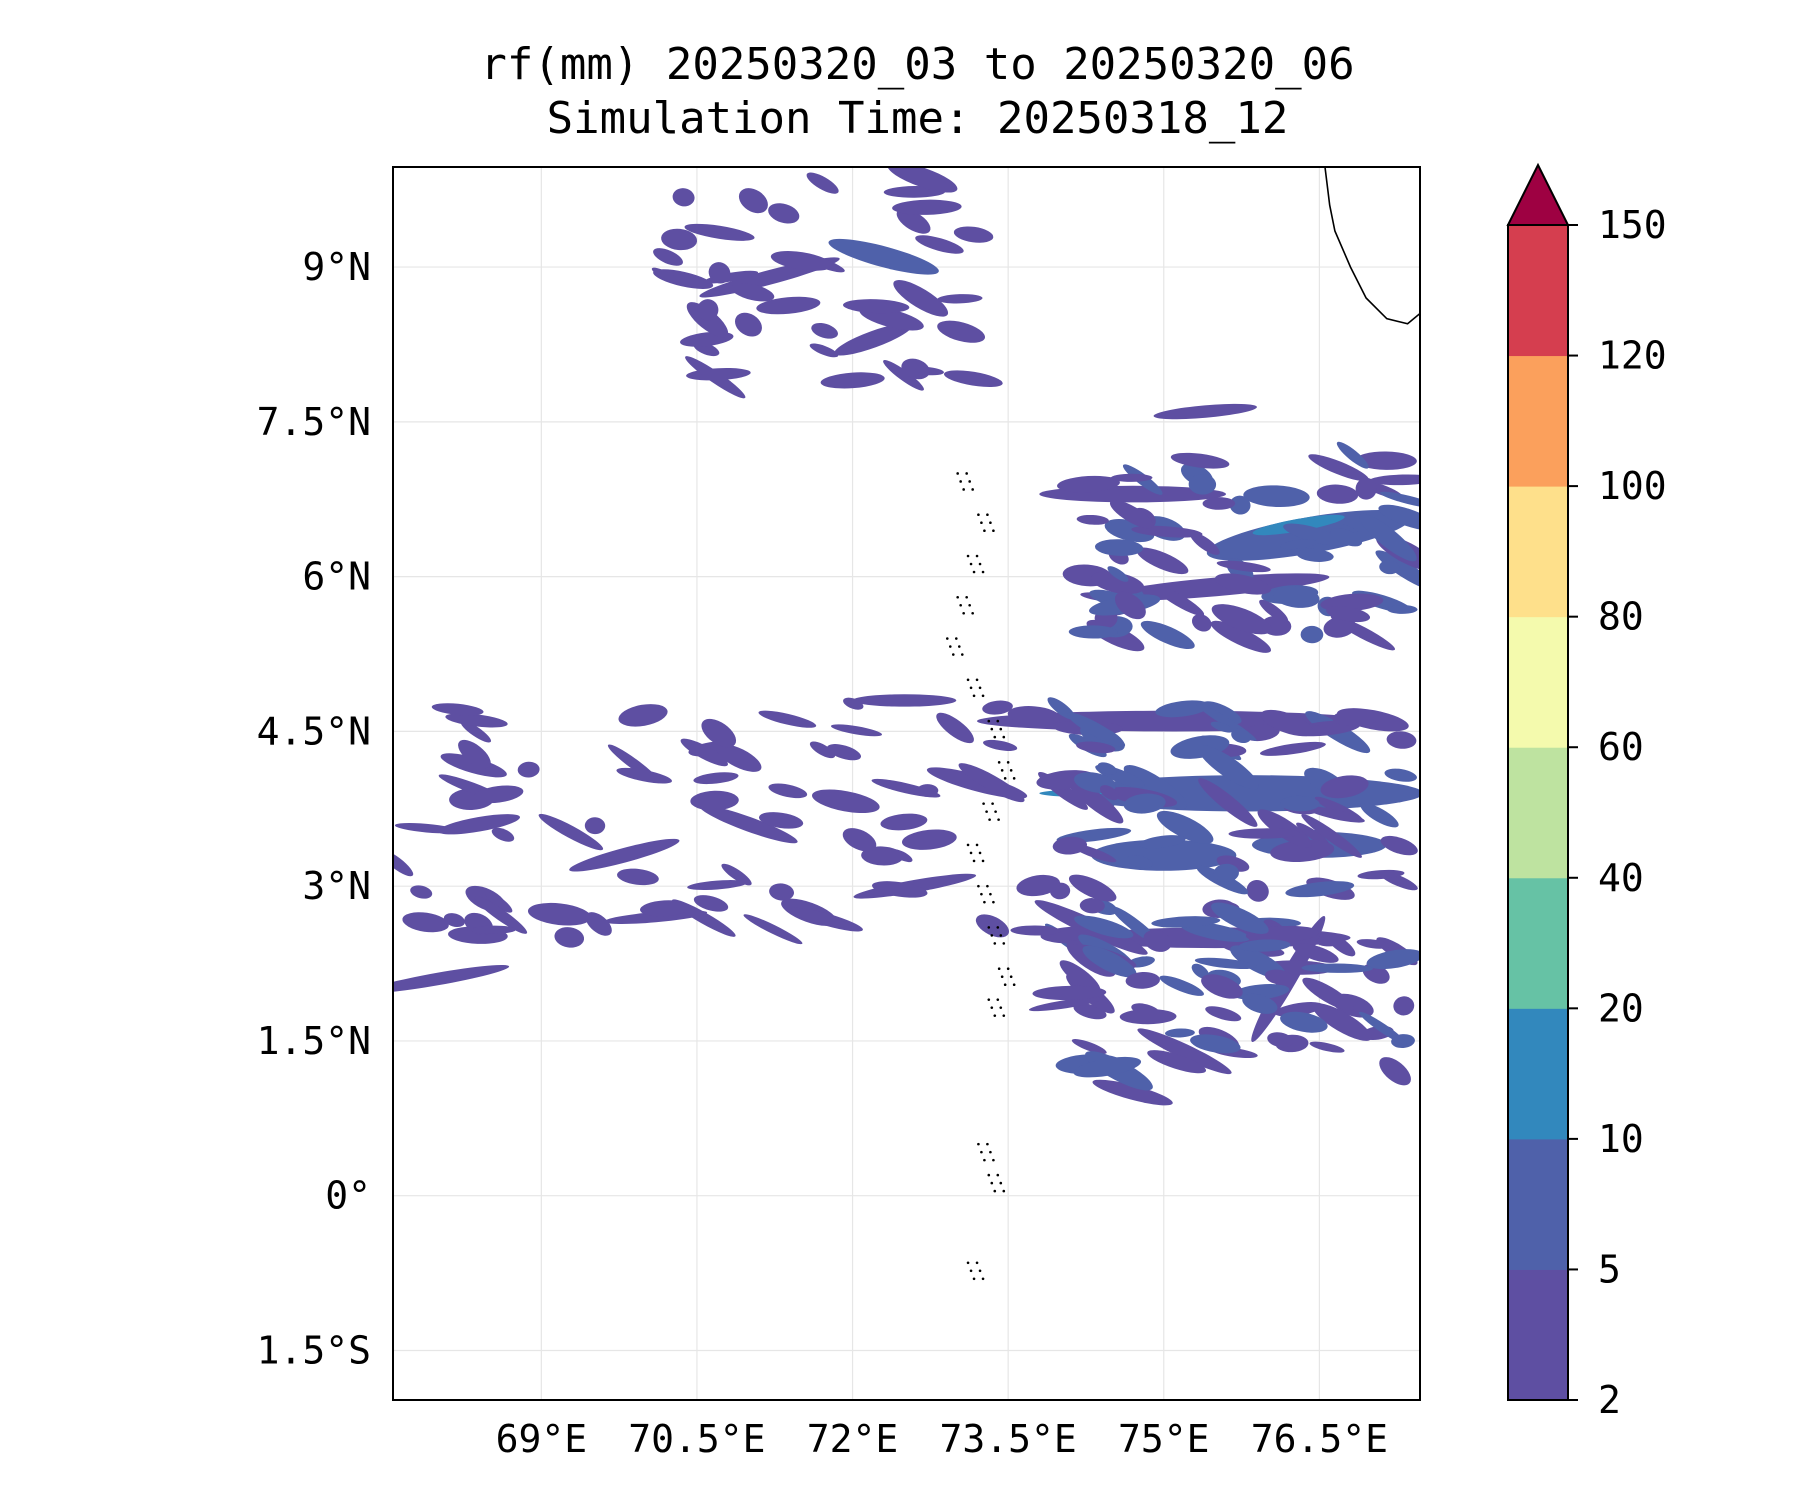 Image resolution: width=1800 pixels, height=1500 pixels. Describe the element at coordinates (1538, 194) in the screenshot. I see `colorbar-extend-arrow` at that location.